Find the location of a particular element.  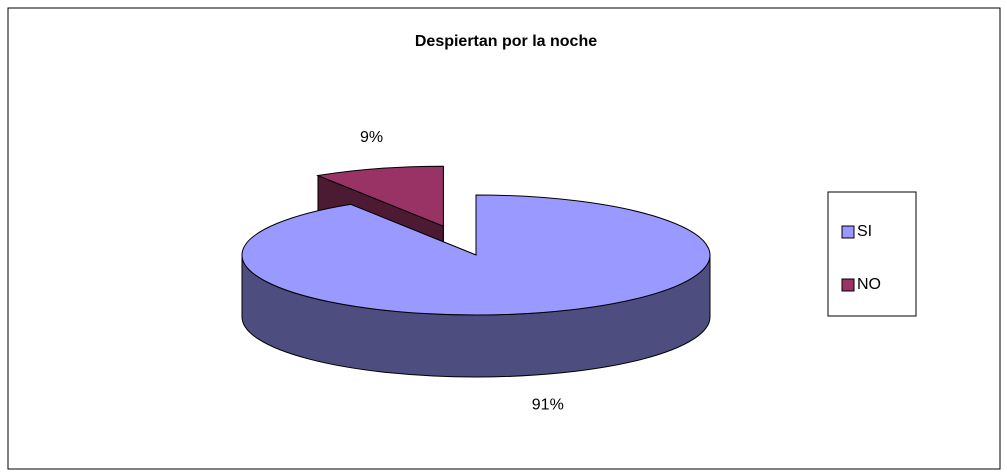

data-label: 9% is located at coordinates (371, 137).